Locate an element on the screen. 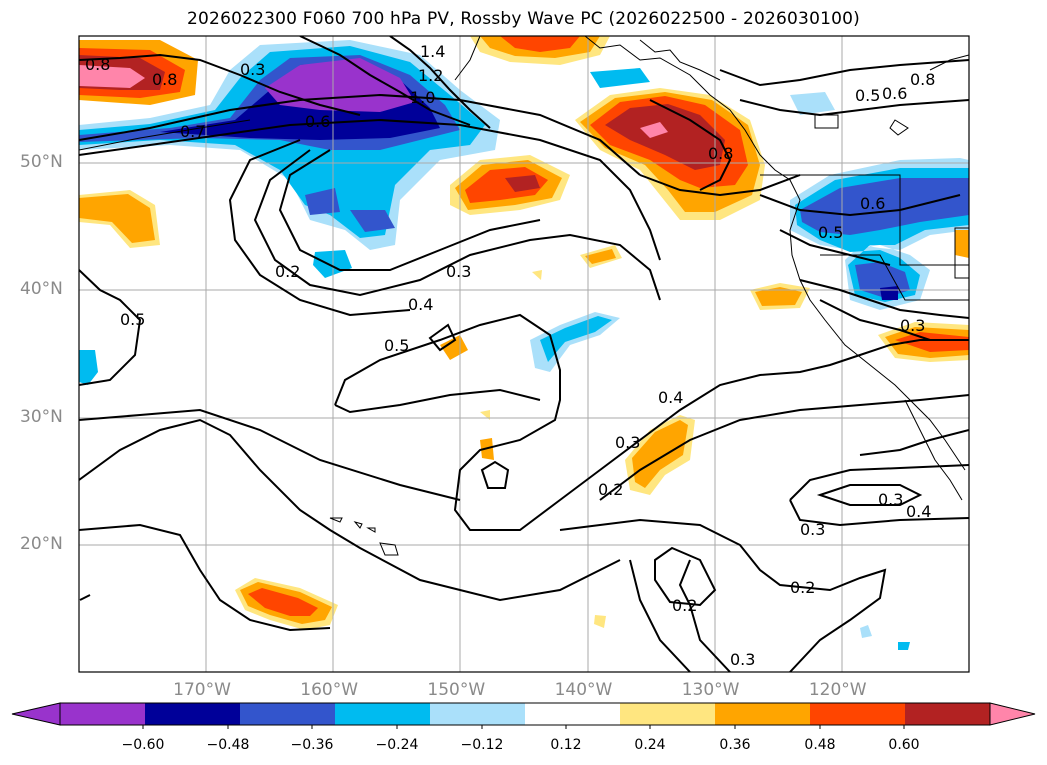  latitude-label: 50°N is located at coordinates (41, 162).